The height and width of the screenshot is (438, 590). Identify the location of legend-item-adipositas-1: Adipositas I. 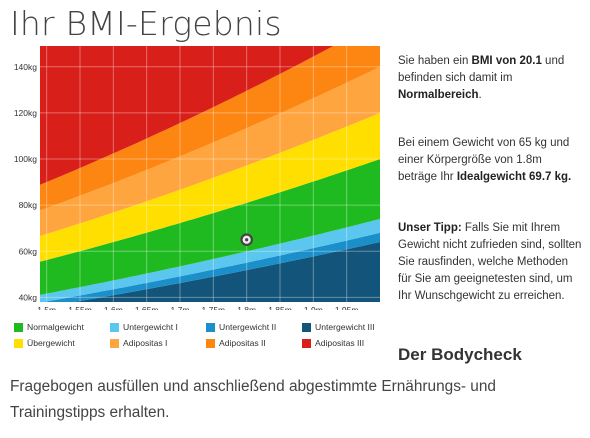
(158, 343).